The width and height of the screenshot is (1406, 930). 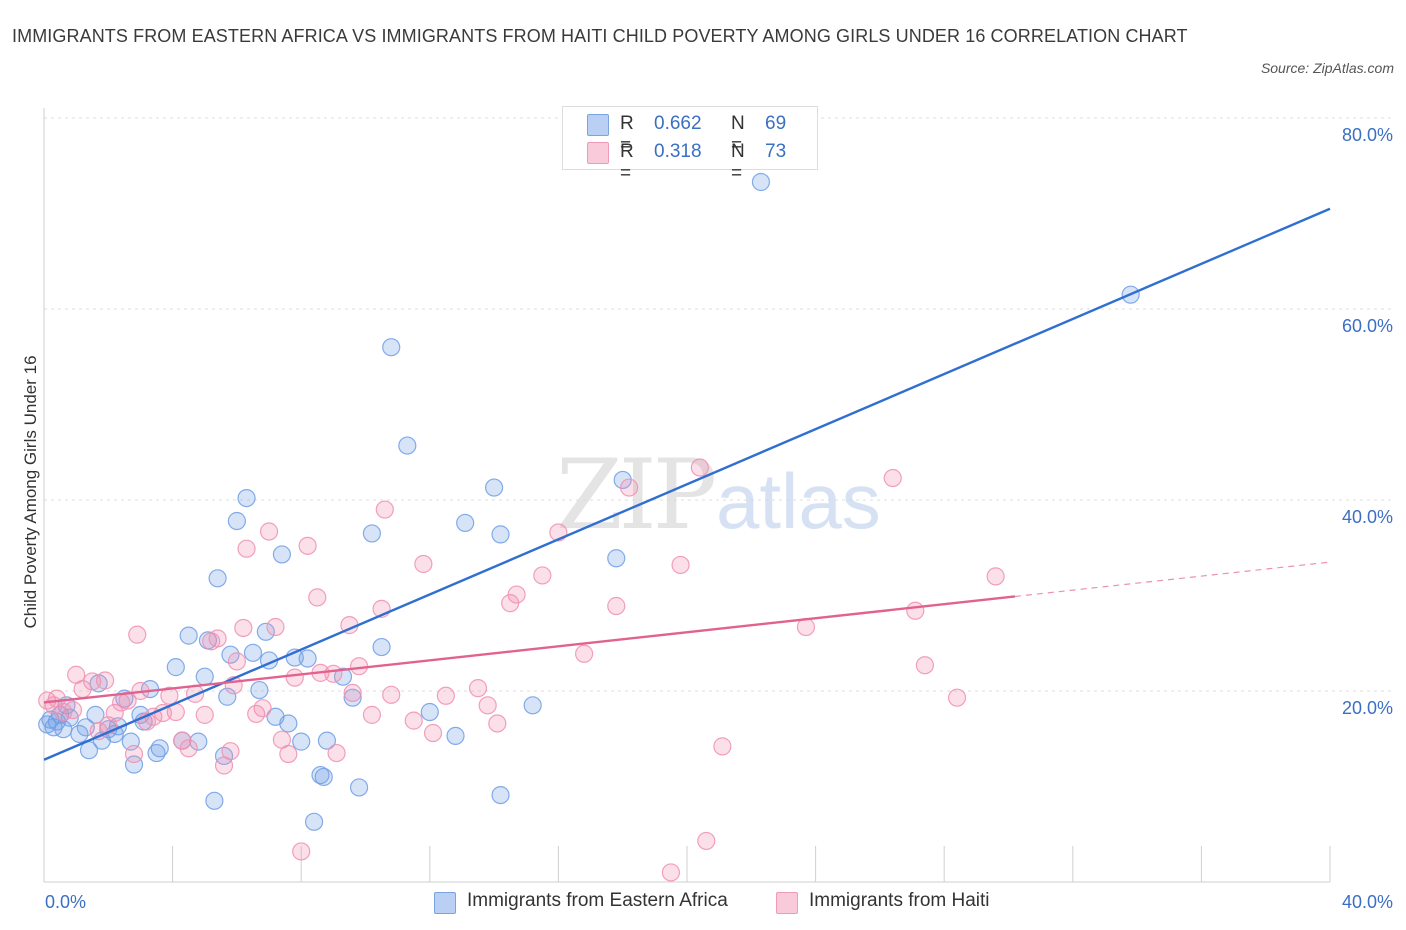 I want to click on legend-r-value: 0.318, so click(x=678, y=151).